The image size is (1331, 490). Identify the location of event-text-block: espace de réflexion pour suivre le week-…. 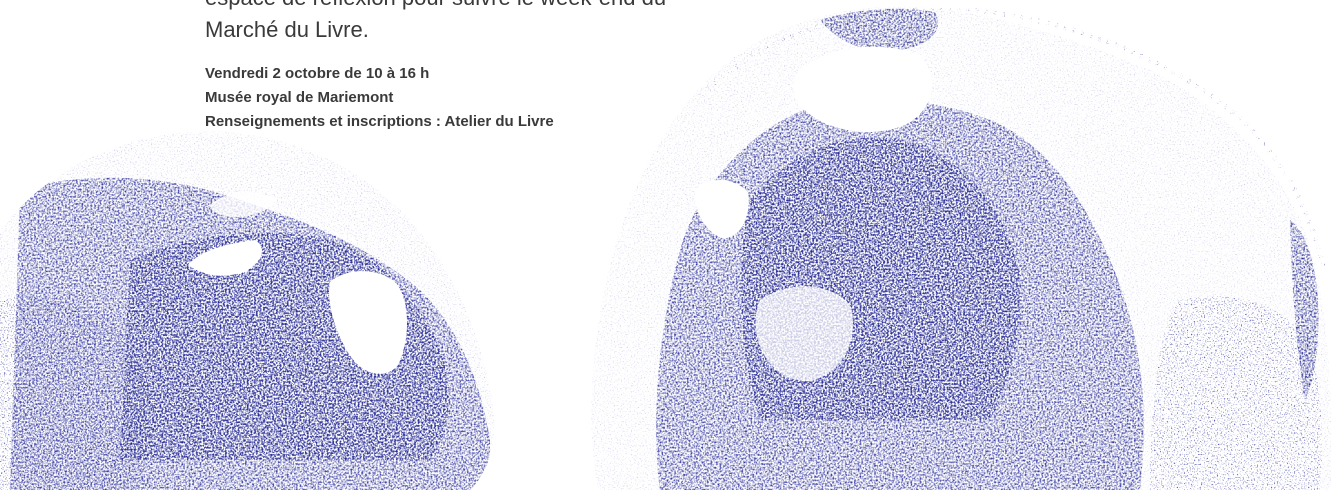
(485, 67).